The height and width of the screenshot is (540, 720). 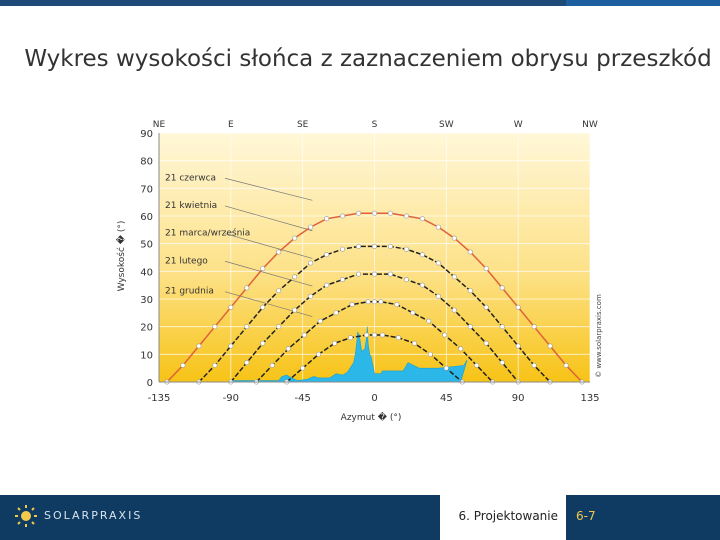 What do you see at coordinates (146, 328) in the screenshot?
I see `y-tick-label: 20` at bounding box center [146, 328].